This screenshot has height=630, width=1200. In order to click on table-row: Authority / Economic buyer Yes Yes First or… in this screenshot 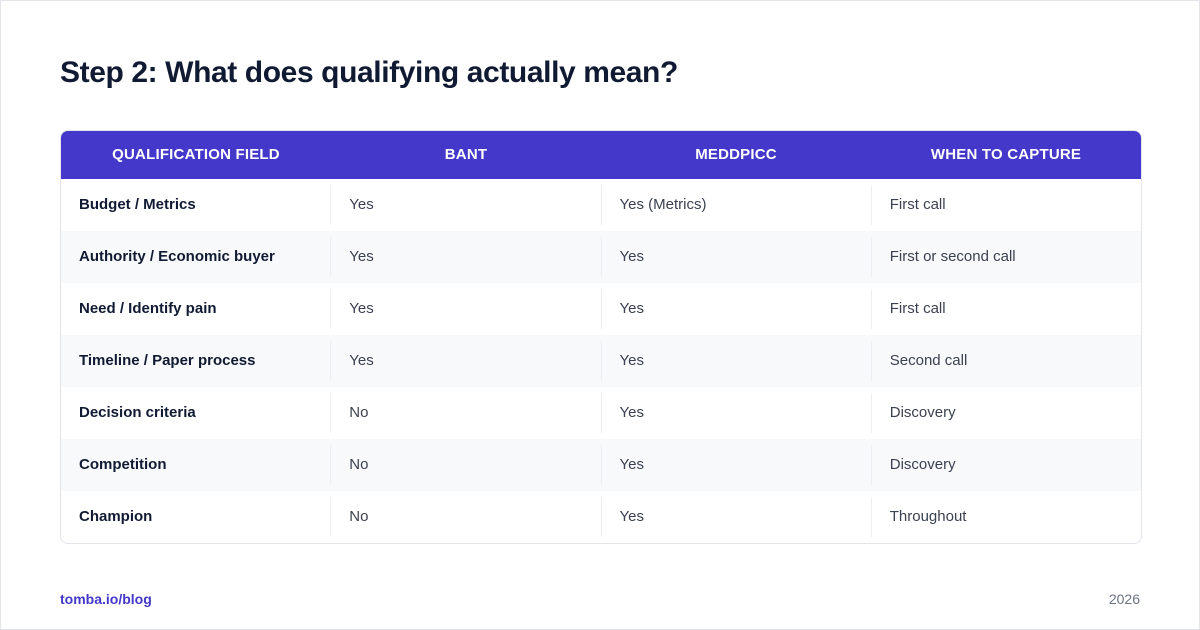, I will do `click(601, 257)`.